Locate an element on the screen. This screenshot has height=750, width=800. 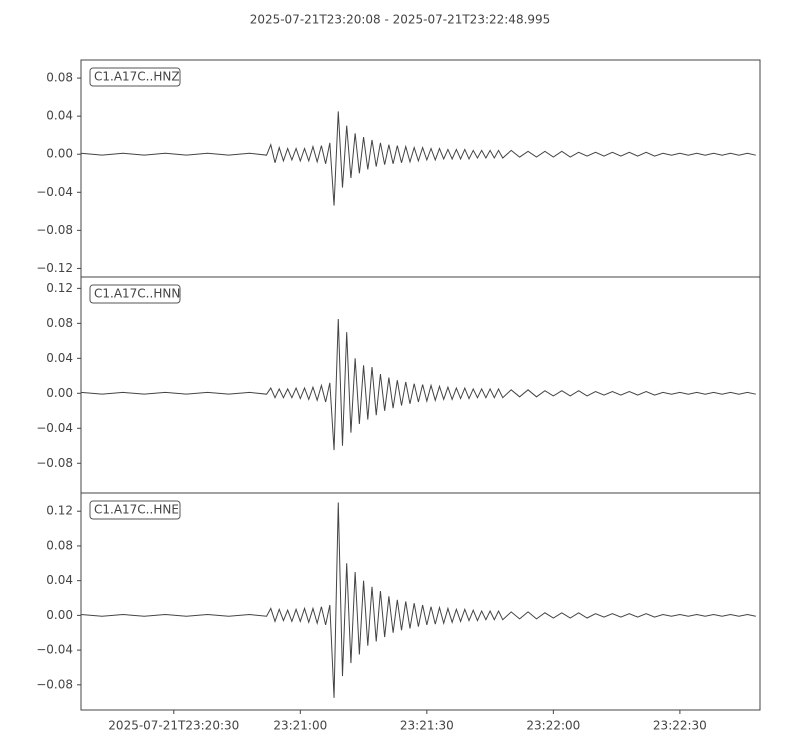
x-tick-label: 2025-07-21T23:20:30 is located at coordinates (173, 726).